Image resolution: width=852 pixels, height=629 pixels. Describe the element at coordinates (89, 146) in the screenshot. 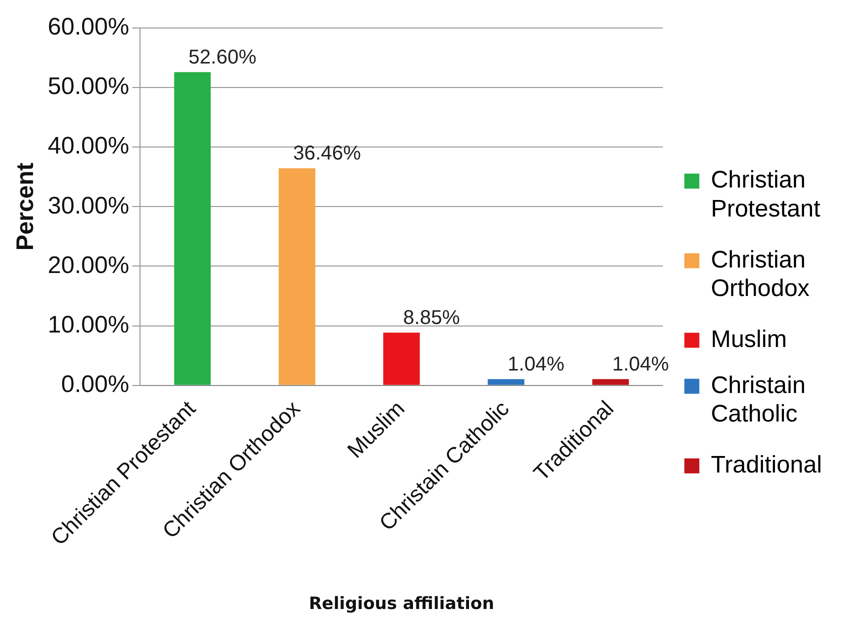

I see `y-tick-label: 40.00%` at that location.